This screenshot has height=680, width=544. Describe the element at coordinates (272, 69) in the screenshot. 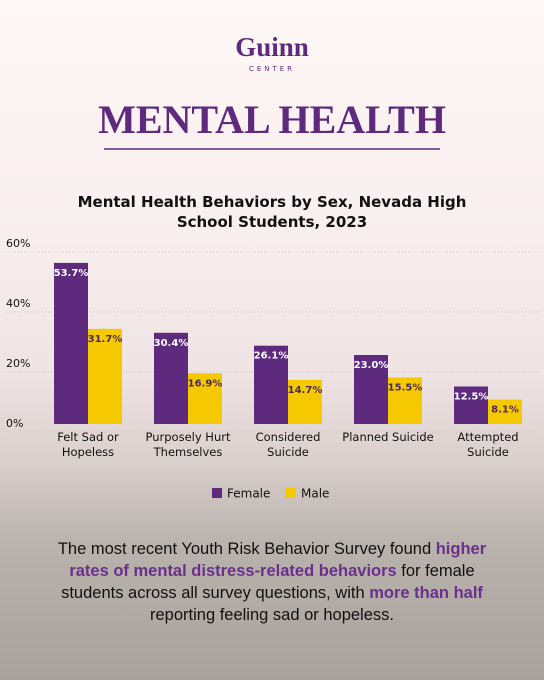

I see `logo-sub: CENTER` at that location.